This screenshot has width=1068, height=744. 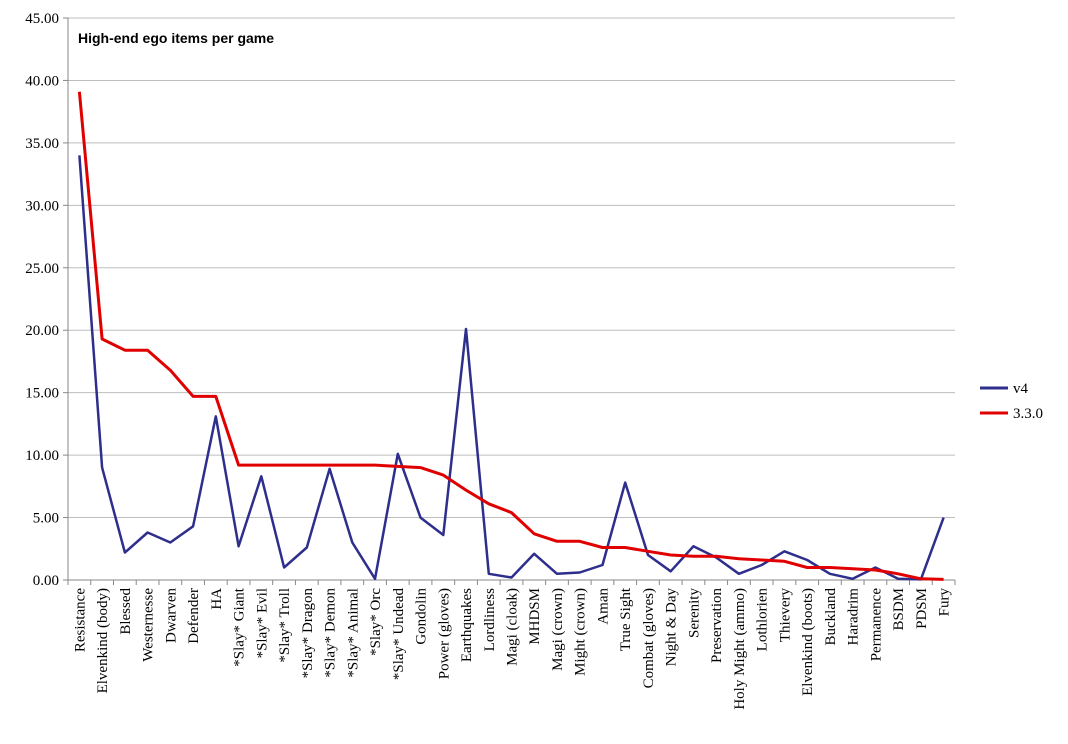 I want to click on x-tick-label: Westernesse, so click(x=149, y=625).